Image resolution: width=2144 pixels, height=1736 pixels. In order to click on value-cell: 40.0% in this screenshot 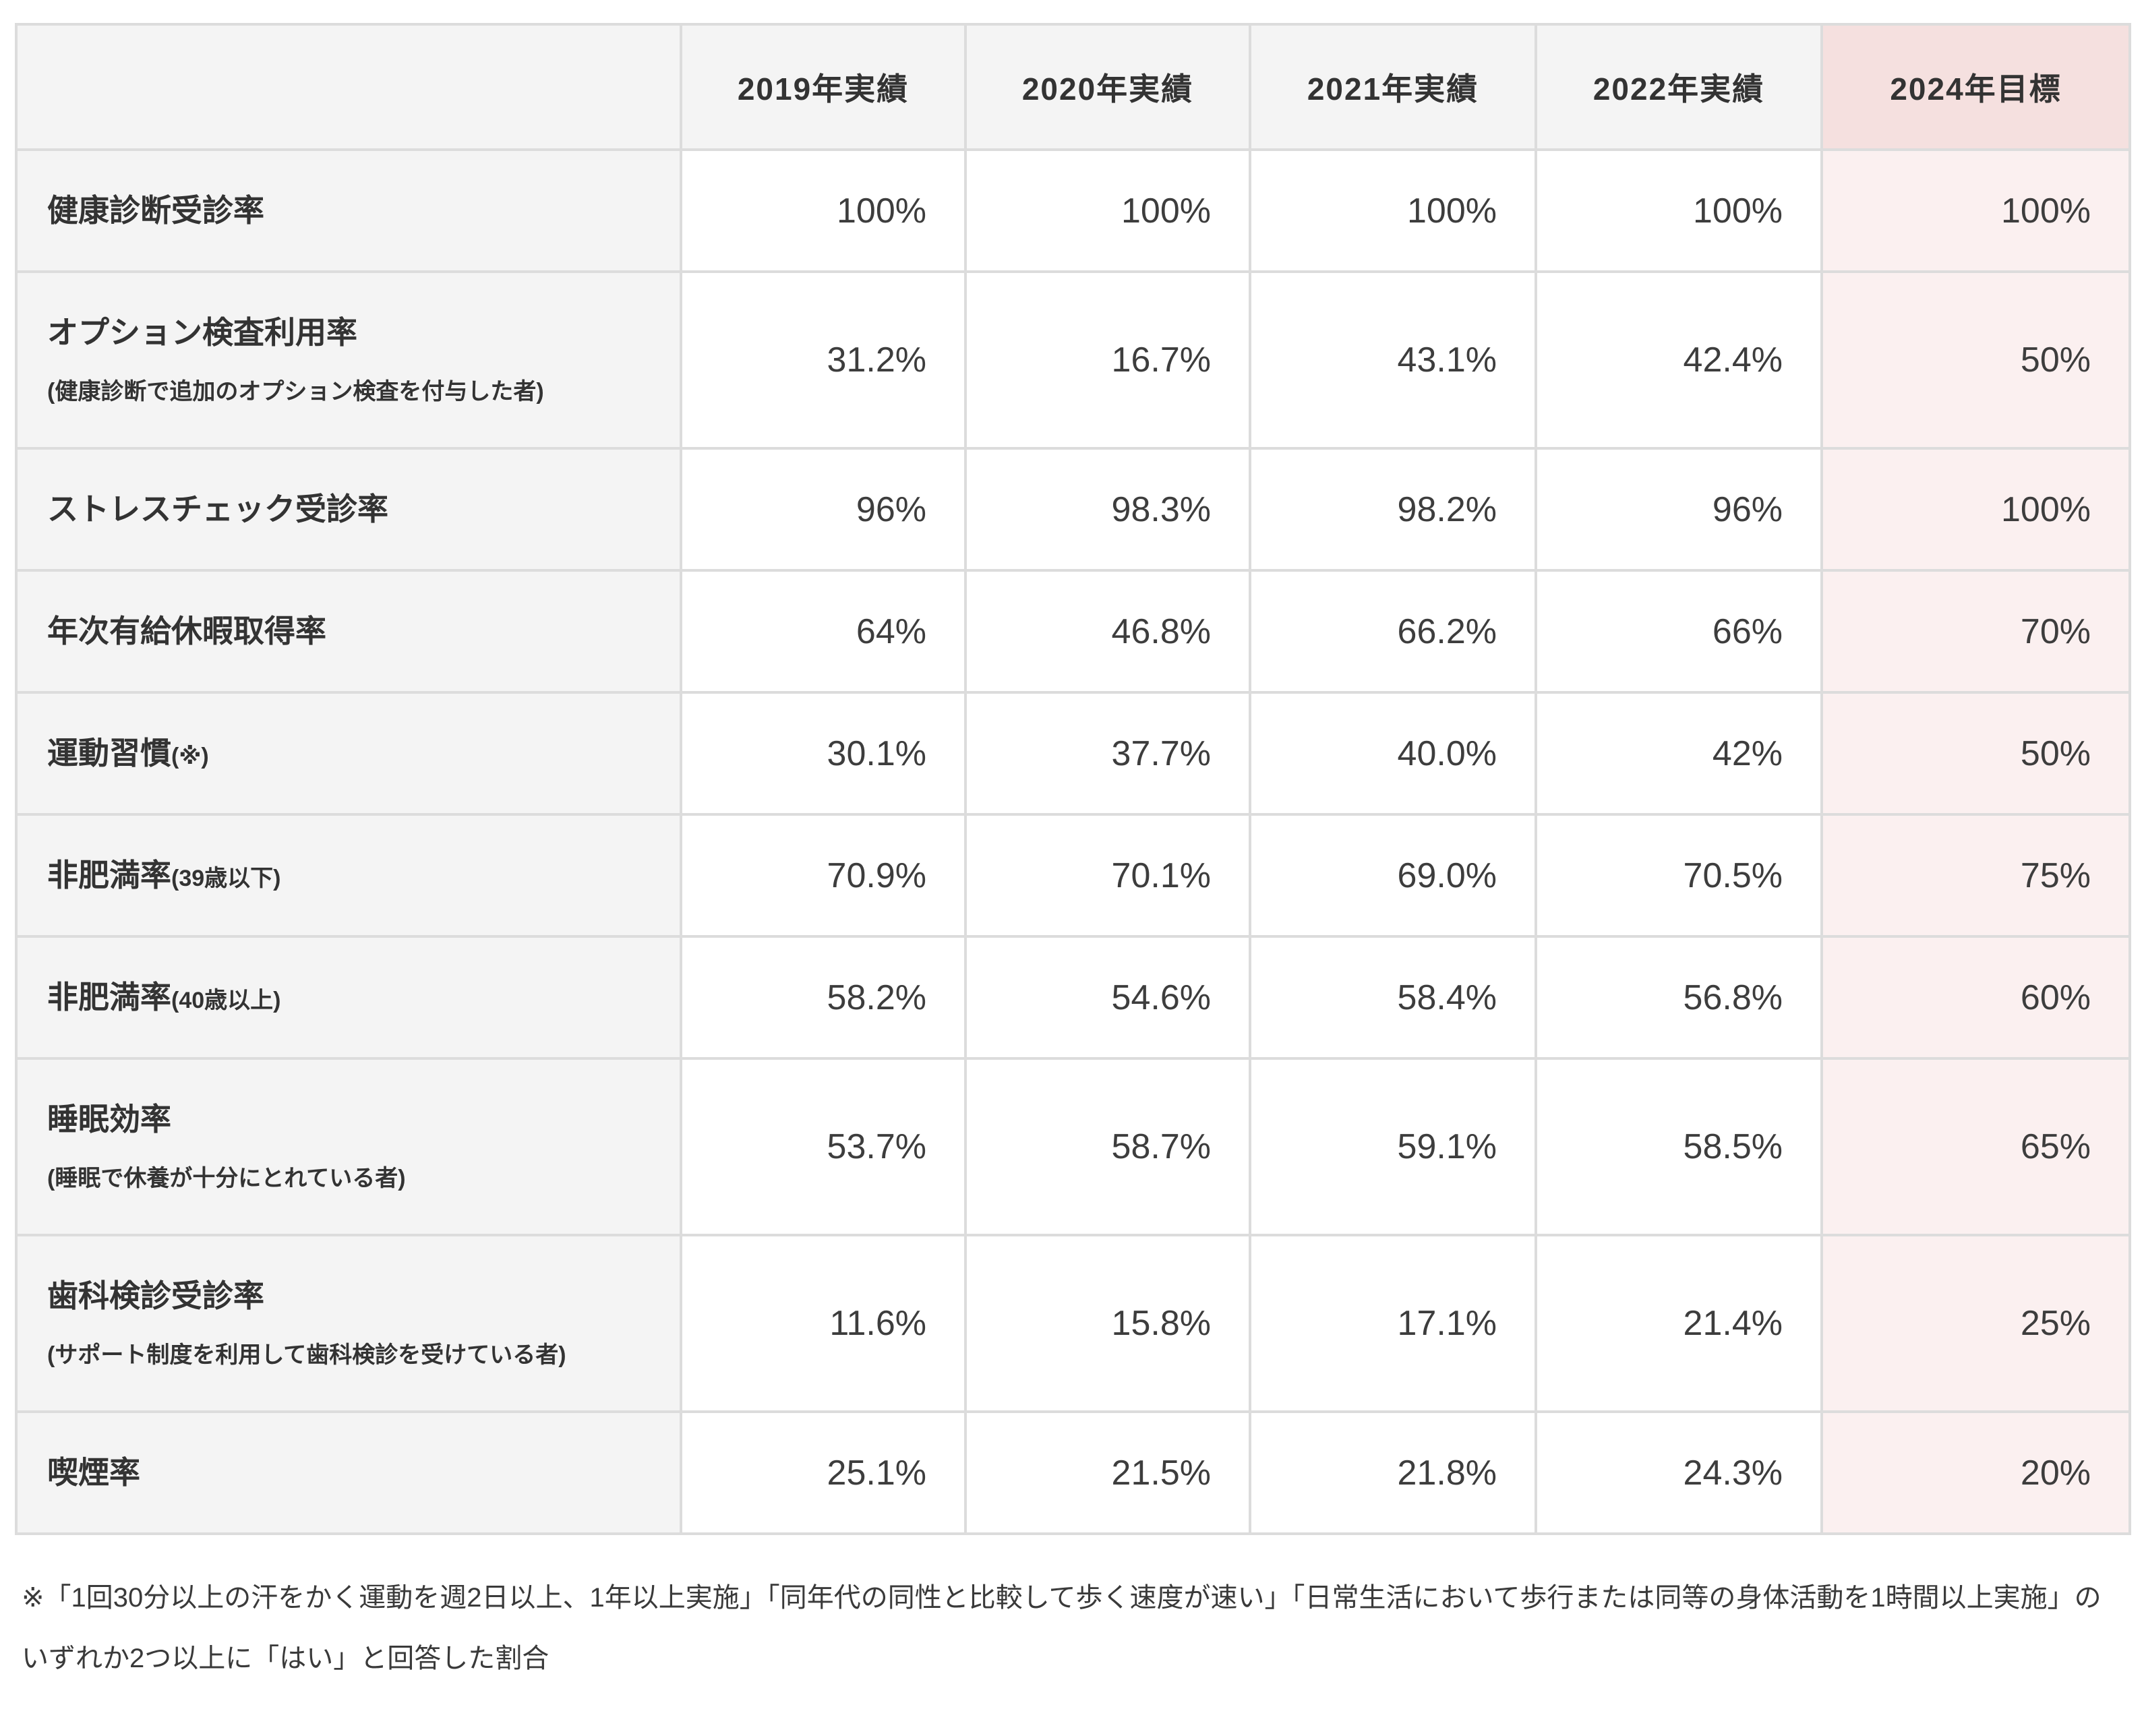, I will do `click(1393, 754)`.